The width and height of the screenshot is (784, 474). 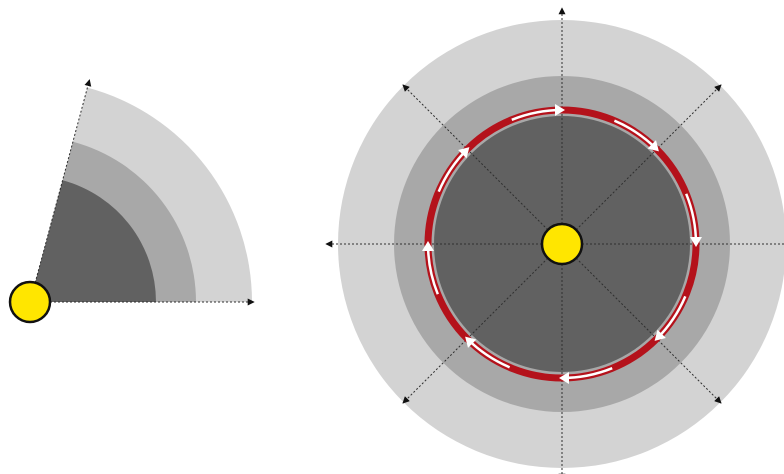 What do you see at coordinates (93, 241) in the screenshot?
I see `sector-inner-zone` at bounding box center [93, 241].